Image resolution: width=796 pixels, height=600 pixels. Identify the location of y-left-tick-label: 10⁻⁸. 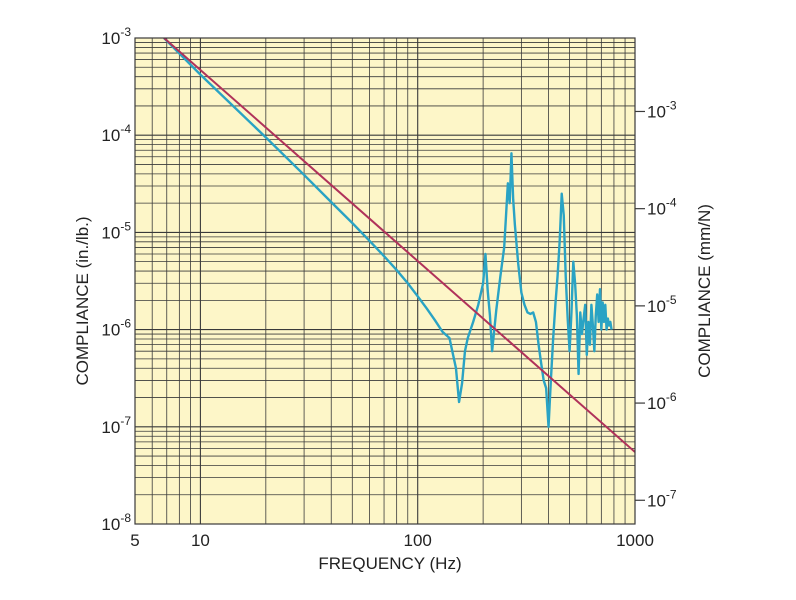
(116, 522).